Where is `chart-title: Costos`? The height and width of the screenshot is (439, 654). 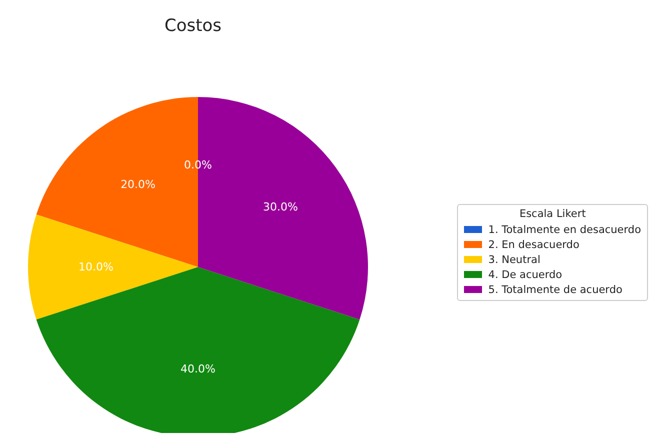 chart-title: Costos is located at coordinates (193, 26).